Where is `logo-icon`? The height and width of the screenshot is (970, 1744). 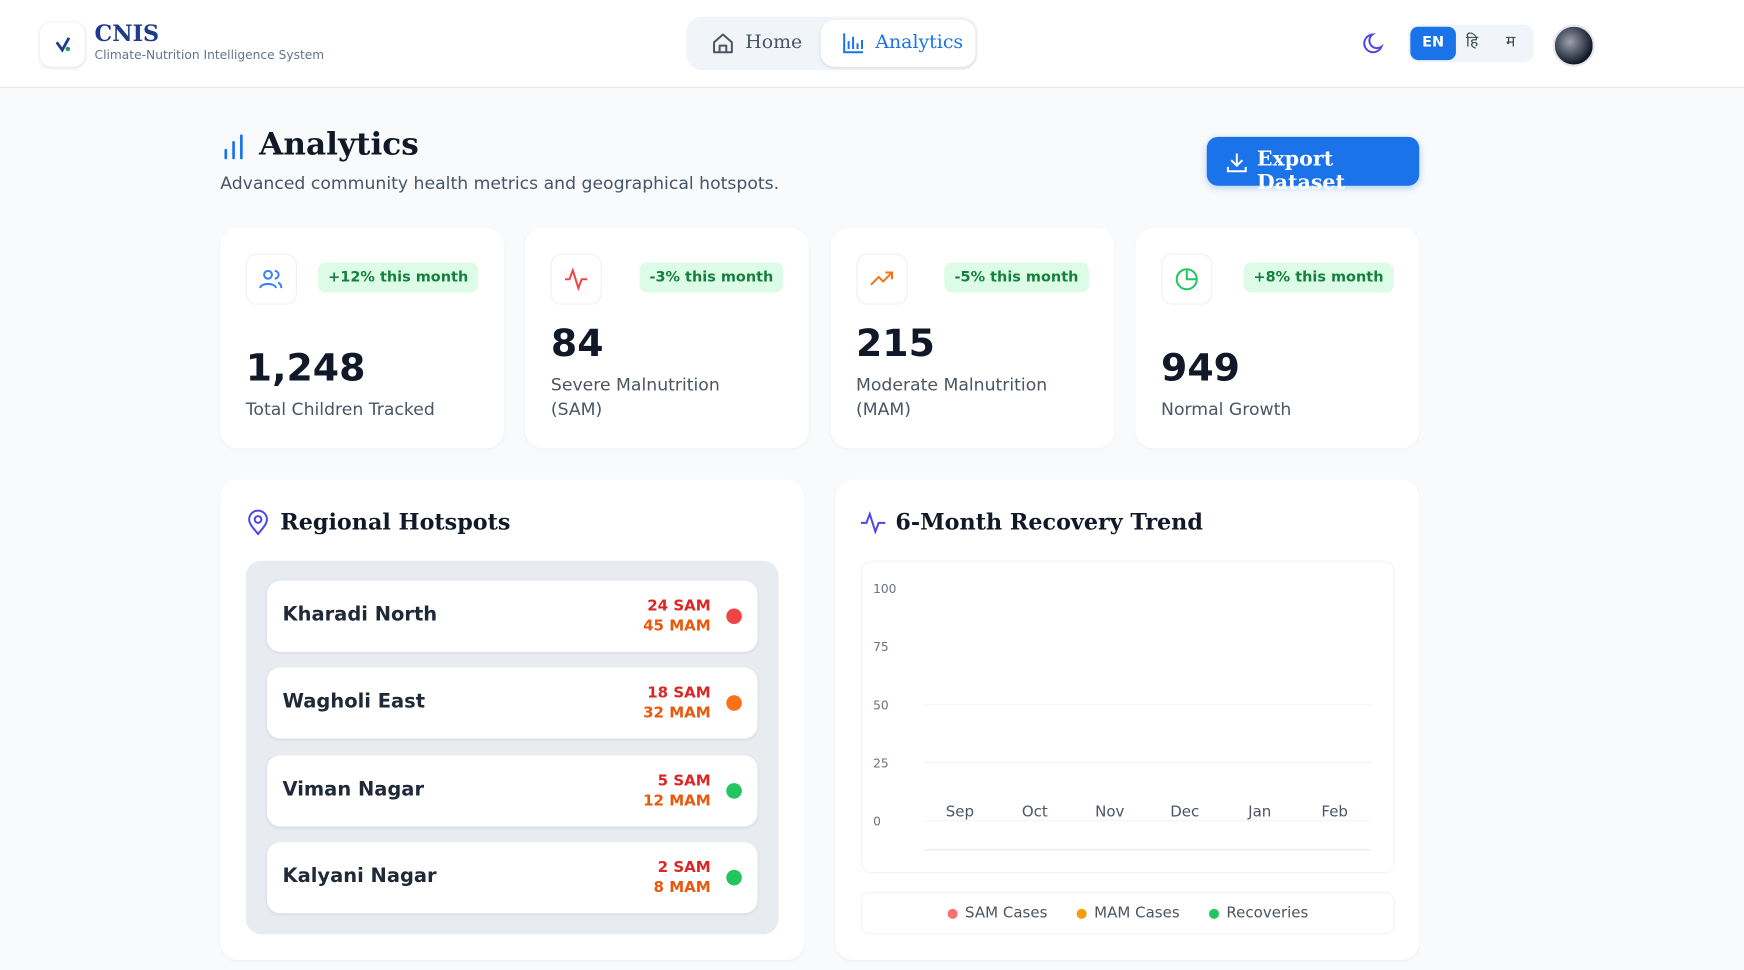
logo-icon is located at coordinates (63, 45).